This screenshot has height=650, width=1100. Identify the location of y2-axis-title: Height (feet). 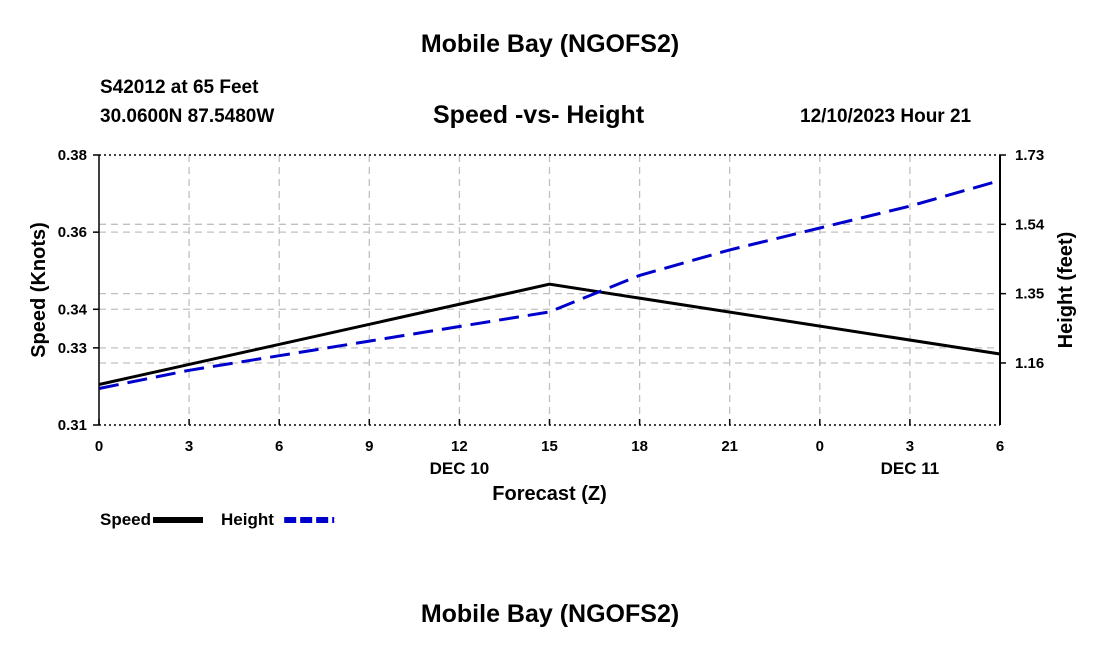
(1066, 290).